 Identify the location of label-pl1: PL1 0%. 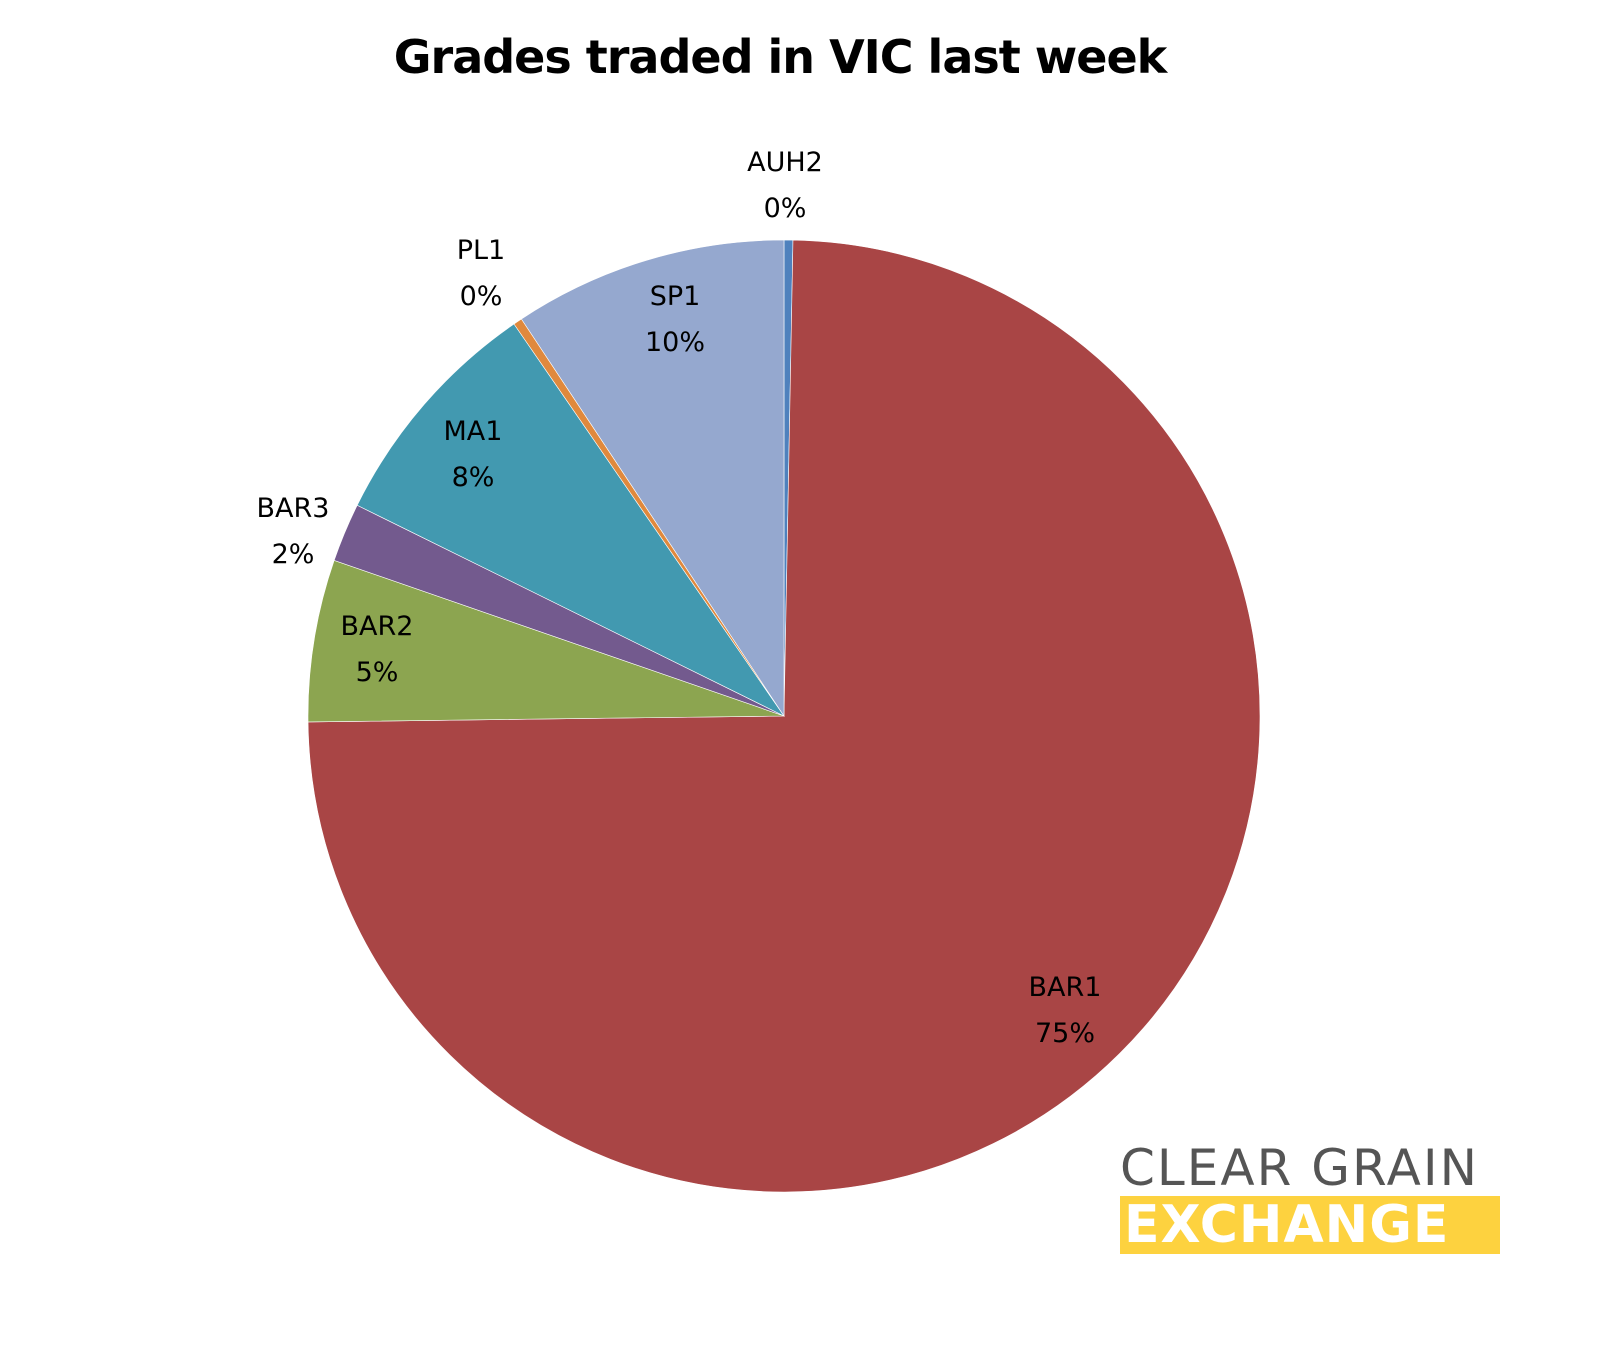
(481, 273).